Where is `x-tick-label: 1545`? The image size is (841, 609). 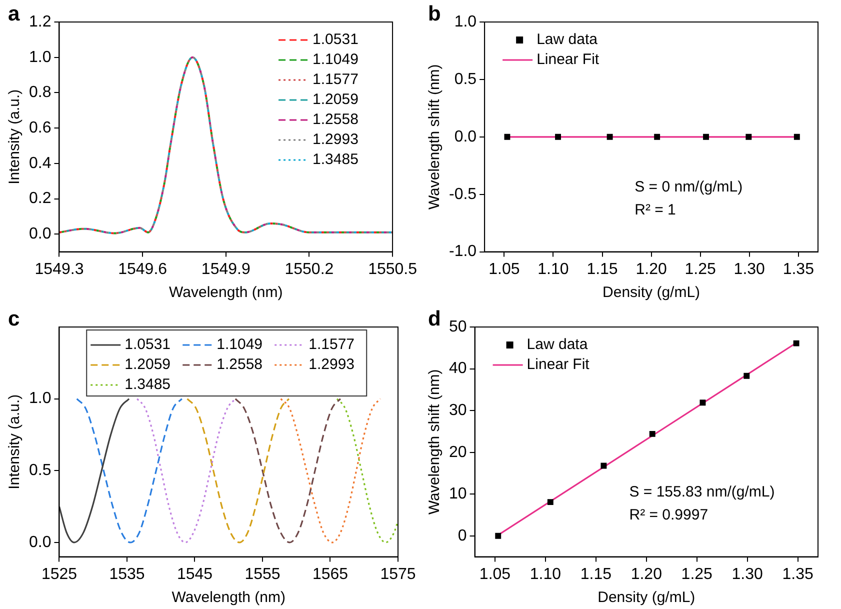
x-tick-label: 1545 is located at coordinates (194, 574).